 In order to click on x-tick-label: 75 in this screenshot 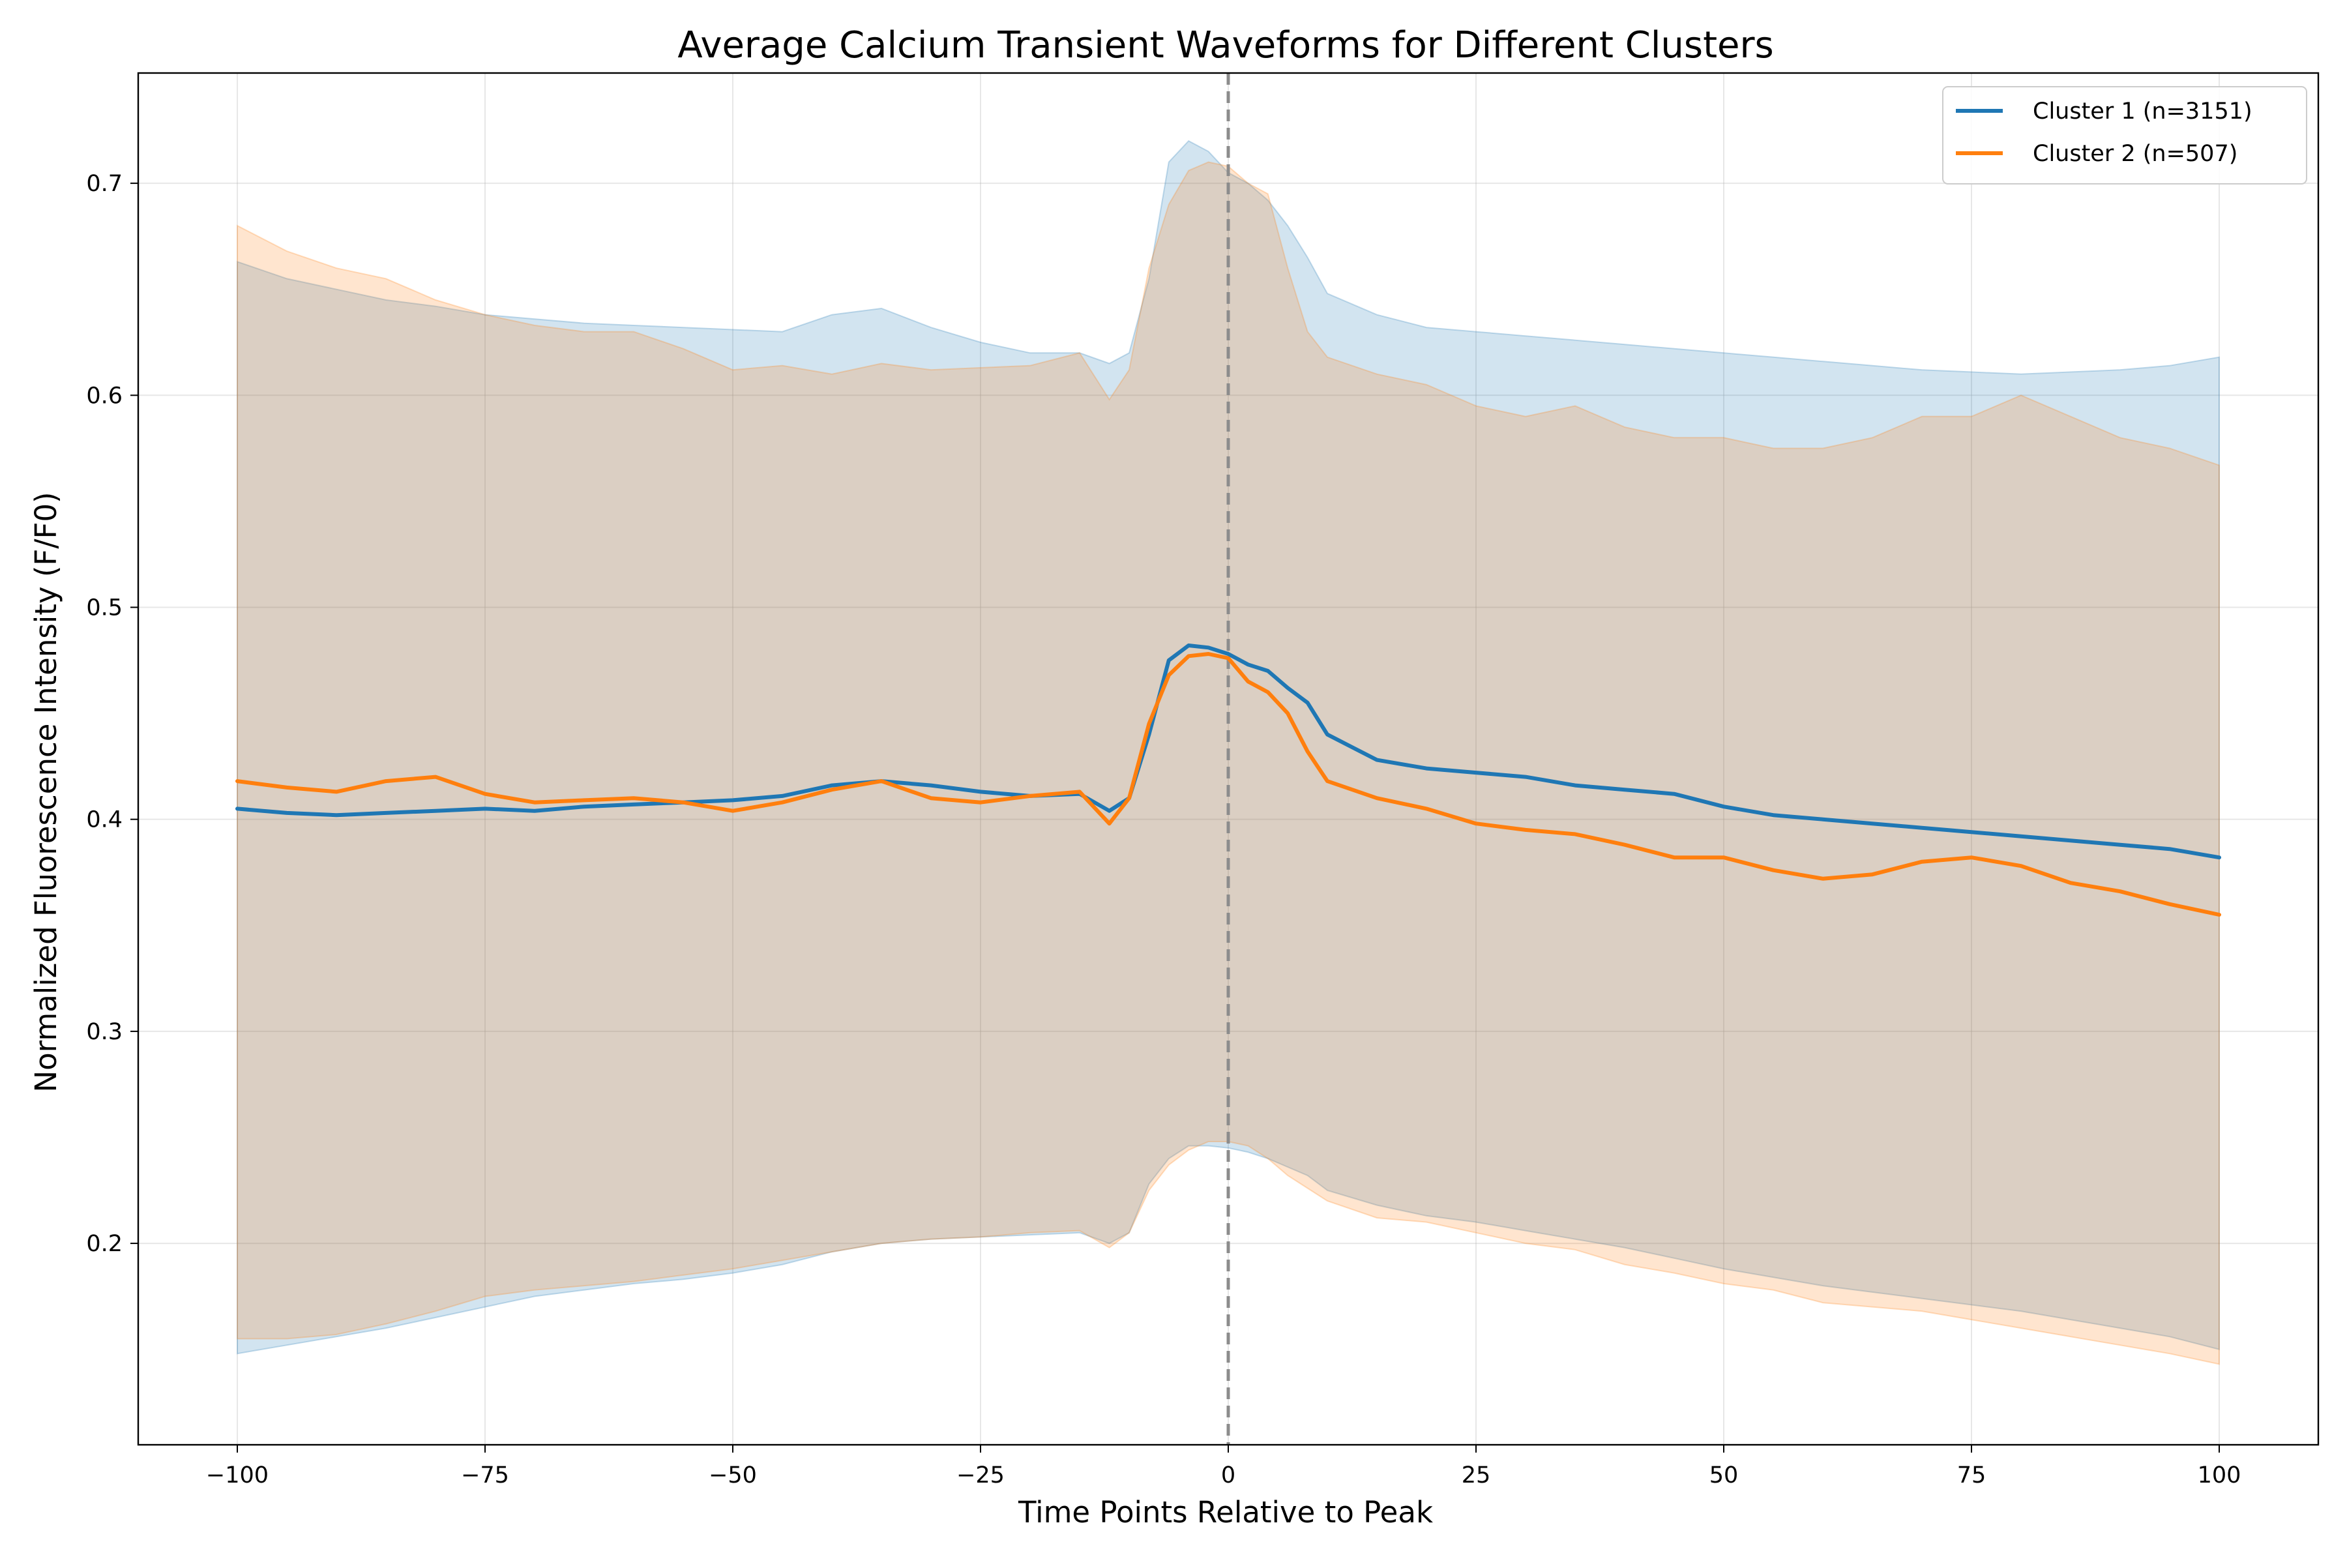, I will do `click(1971, 1475)`.